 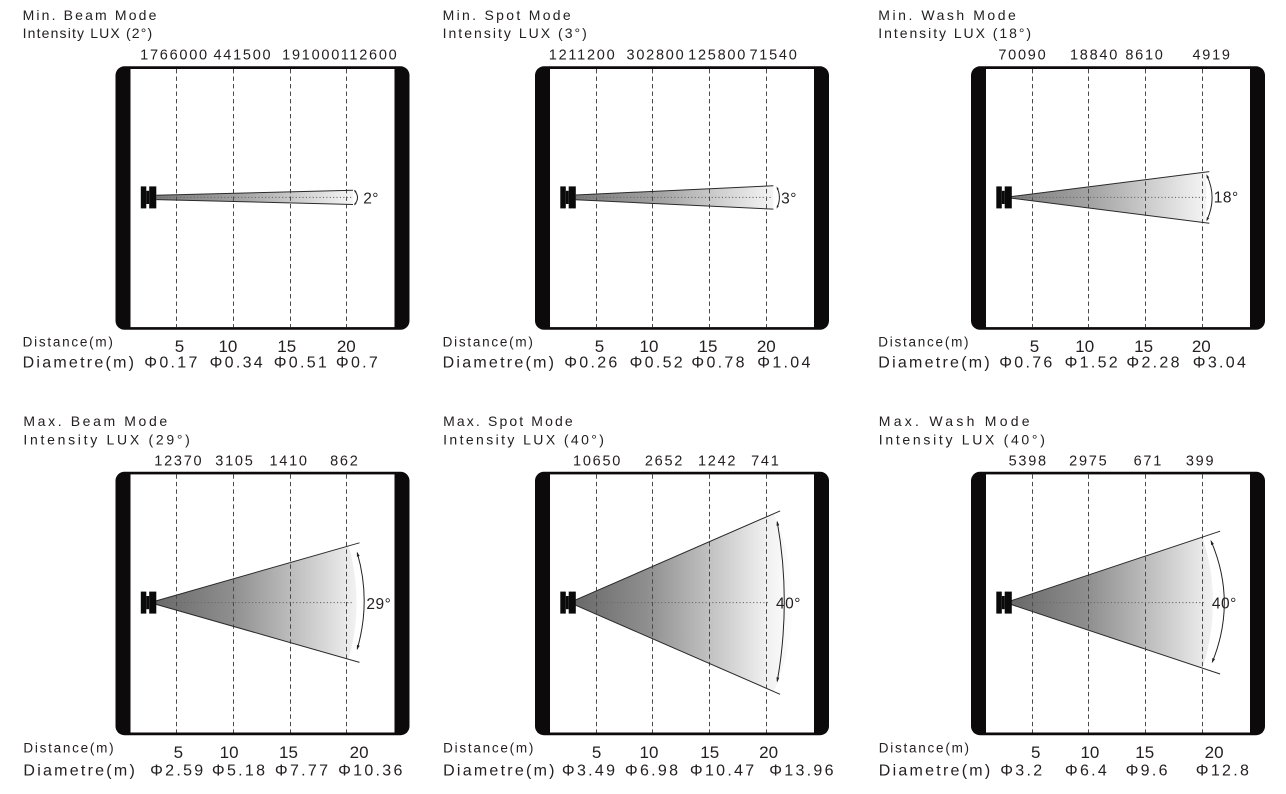 What do you see at coordinates (652, 771) in the screenshot?
I see `svg-text: Φ6.98` at bounding box center [652, 771].